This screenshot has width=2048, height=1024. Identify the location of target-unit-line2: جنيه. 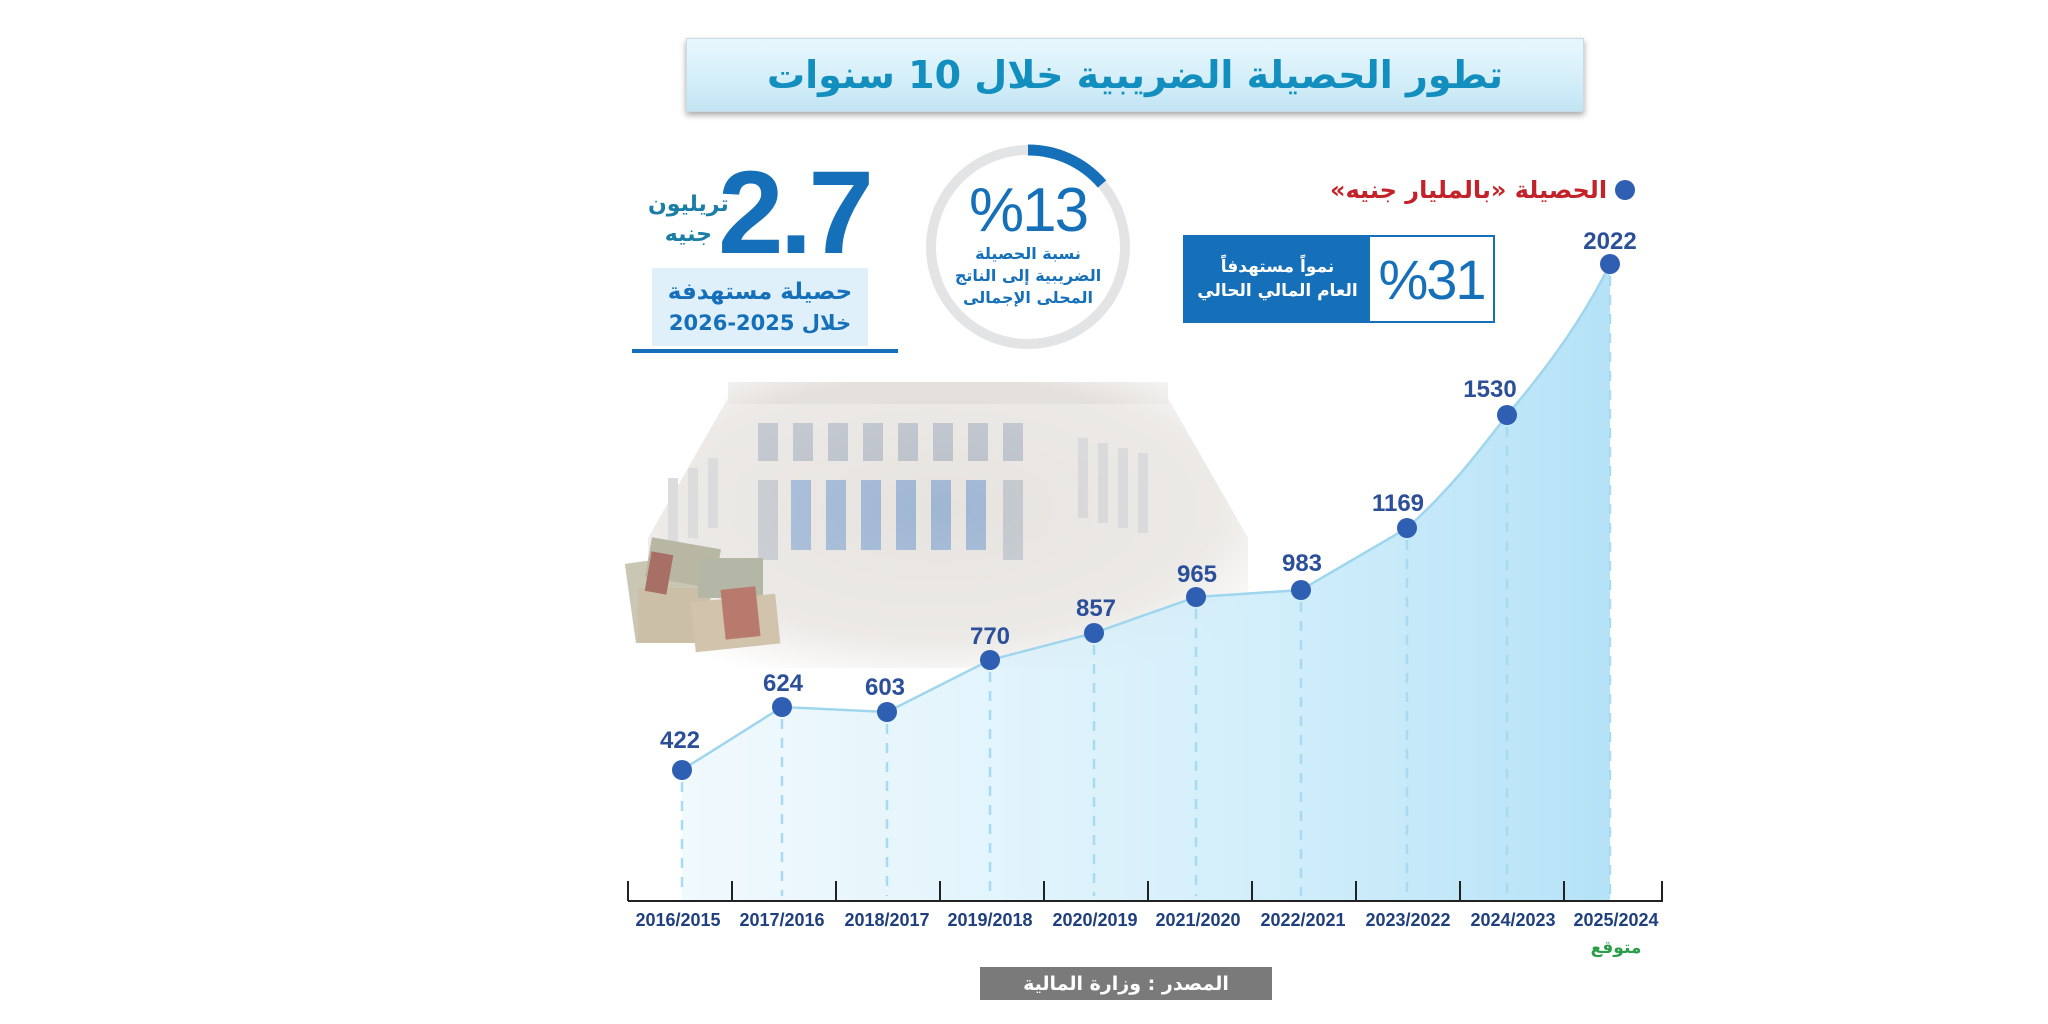
(688, 234).